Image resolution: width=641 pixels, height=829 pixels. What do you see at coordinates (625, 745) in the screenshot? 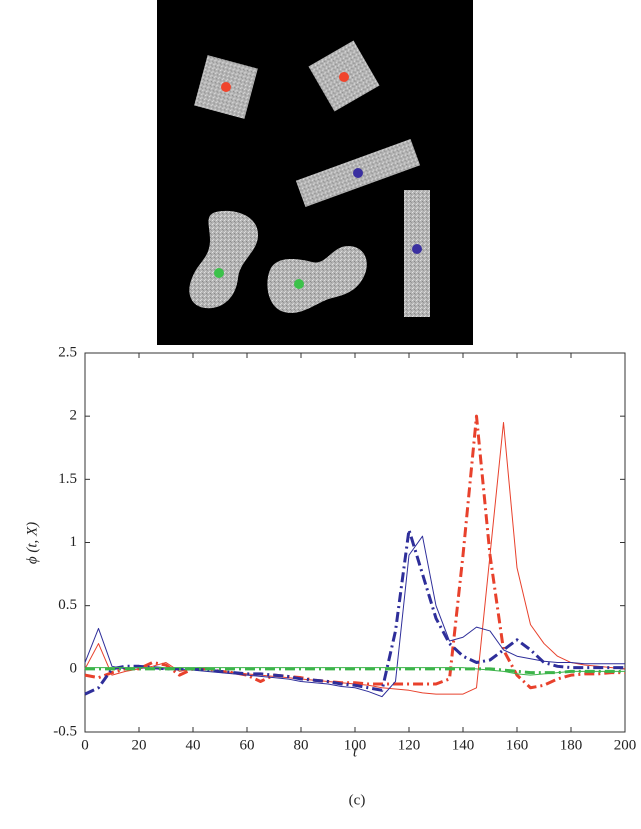
I see `x-tick-label: 200` at bounding box center [625, 745].